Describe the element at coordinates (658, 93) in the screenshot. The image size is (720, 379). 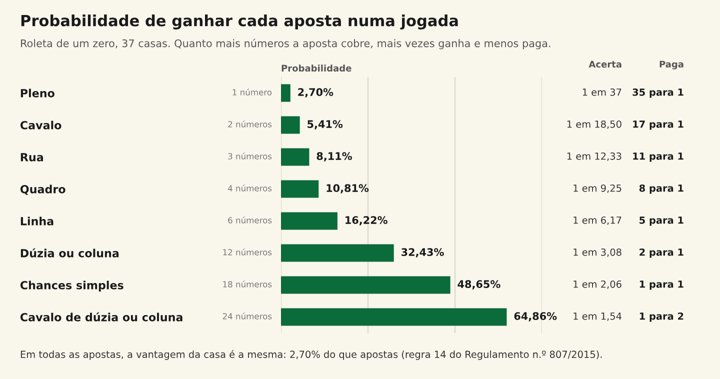
I see `text: 35 para 1` at that location.